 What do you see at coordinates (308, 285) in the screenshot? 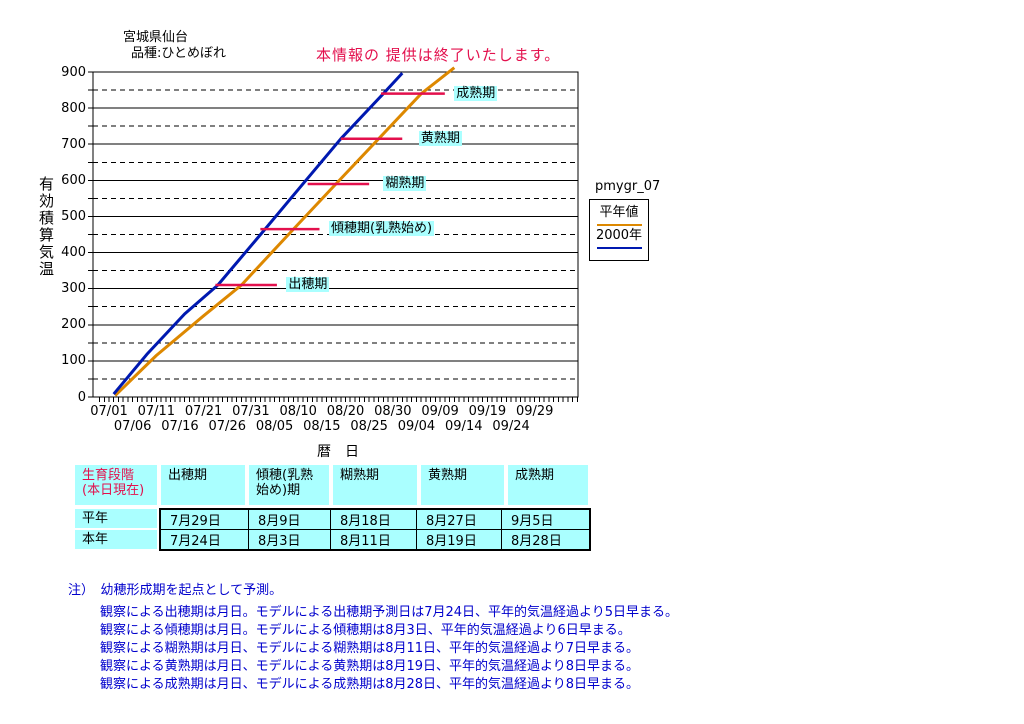
I see `stage-label: 出穂期` at bounding box center [308, 285].